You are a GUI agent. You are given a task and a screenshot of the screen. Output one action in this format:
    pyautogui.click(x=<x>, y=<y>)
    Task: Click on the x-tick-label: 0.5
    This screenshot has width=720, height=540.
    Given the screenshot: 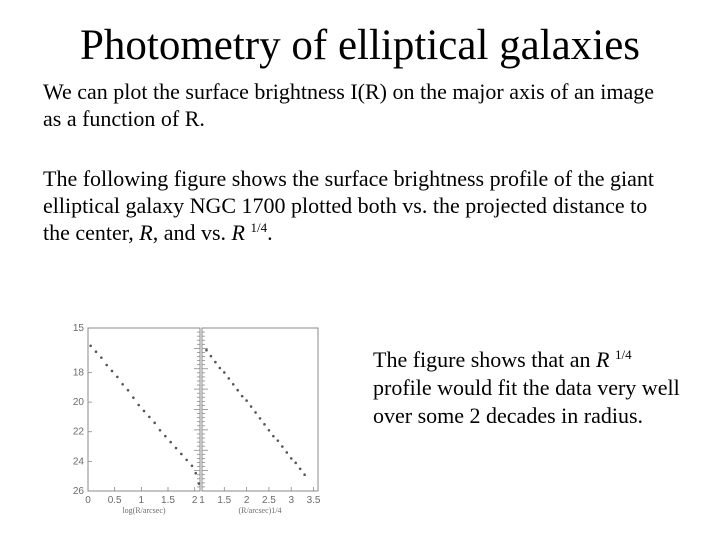 What is the action you would take?
    pyautogui.click(x=115, y=500)
    